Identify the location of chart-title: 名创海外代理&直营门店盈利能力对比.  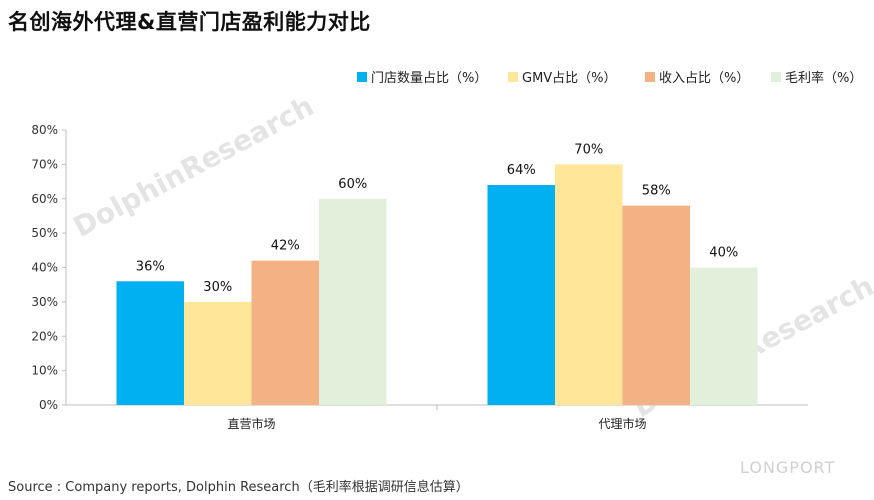
(189, 22).